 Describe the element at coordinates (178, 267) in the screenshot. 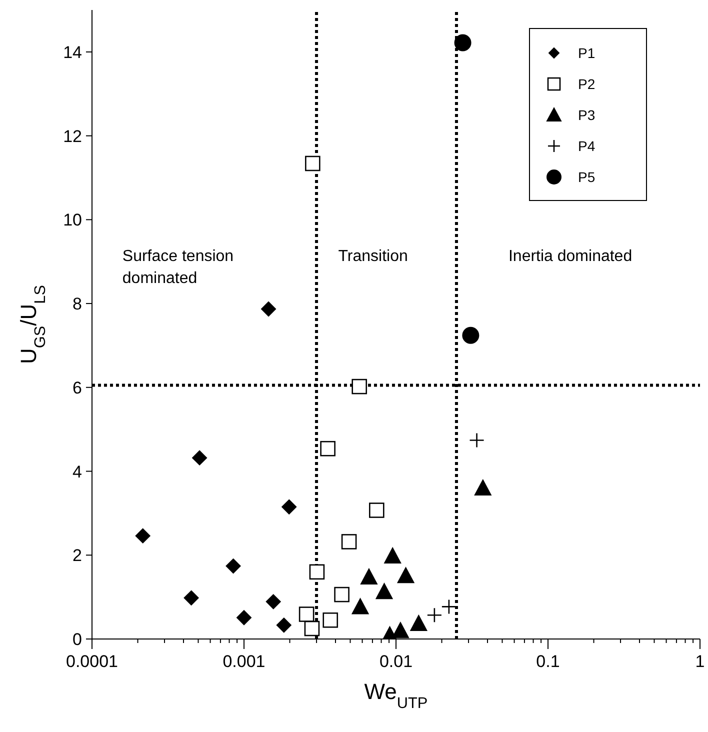

I see `annotation: Surface tension dominated` at that location.